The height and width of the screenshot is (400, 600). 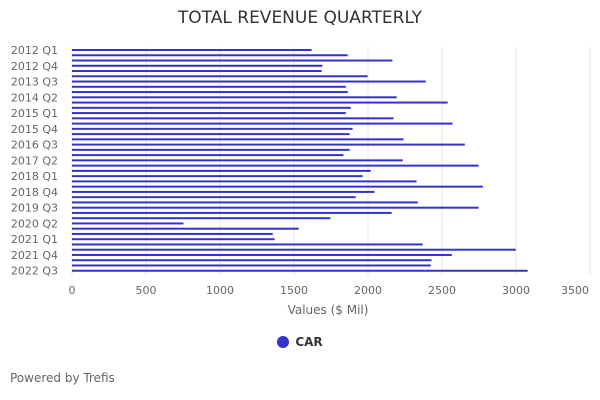 What do you see at coordinates (309, 342) in the screenshot?
I see `legend-label: CAR` at bounding box center [309, 342].